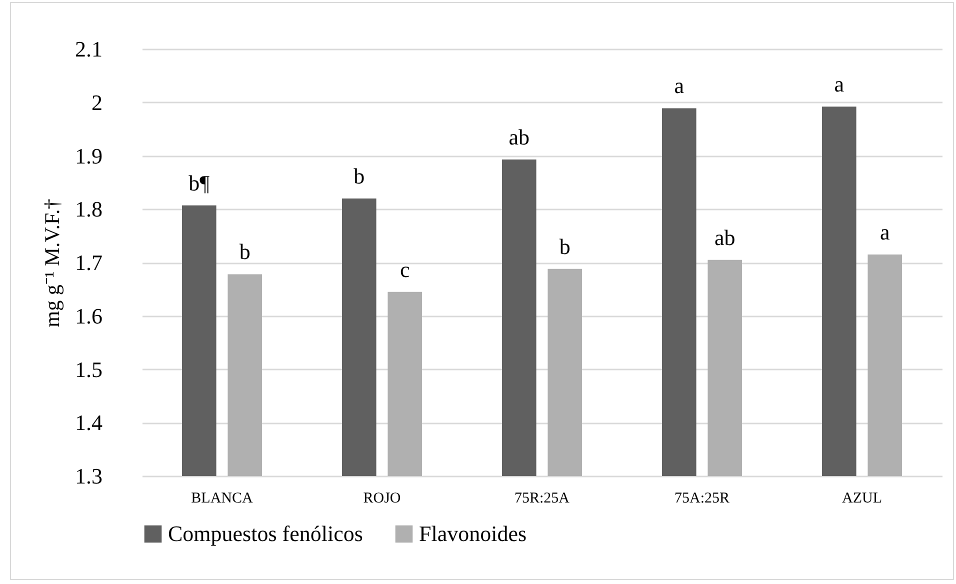 The image size is (956, 584). Describe the element at coordinates (88, 49) in the screenshot. I see `y-tick-label: 2.1` at that location.